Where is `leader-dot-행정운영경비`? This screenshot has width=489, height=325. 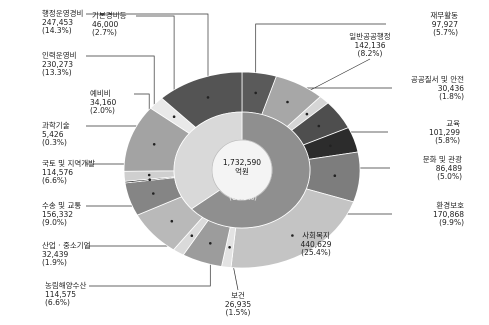 leader-dot-행정운영경비 is located at coordinates (208, 97).